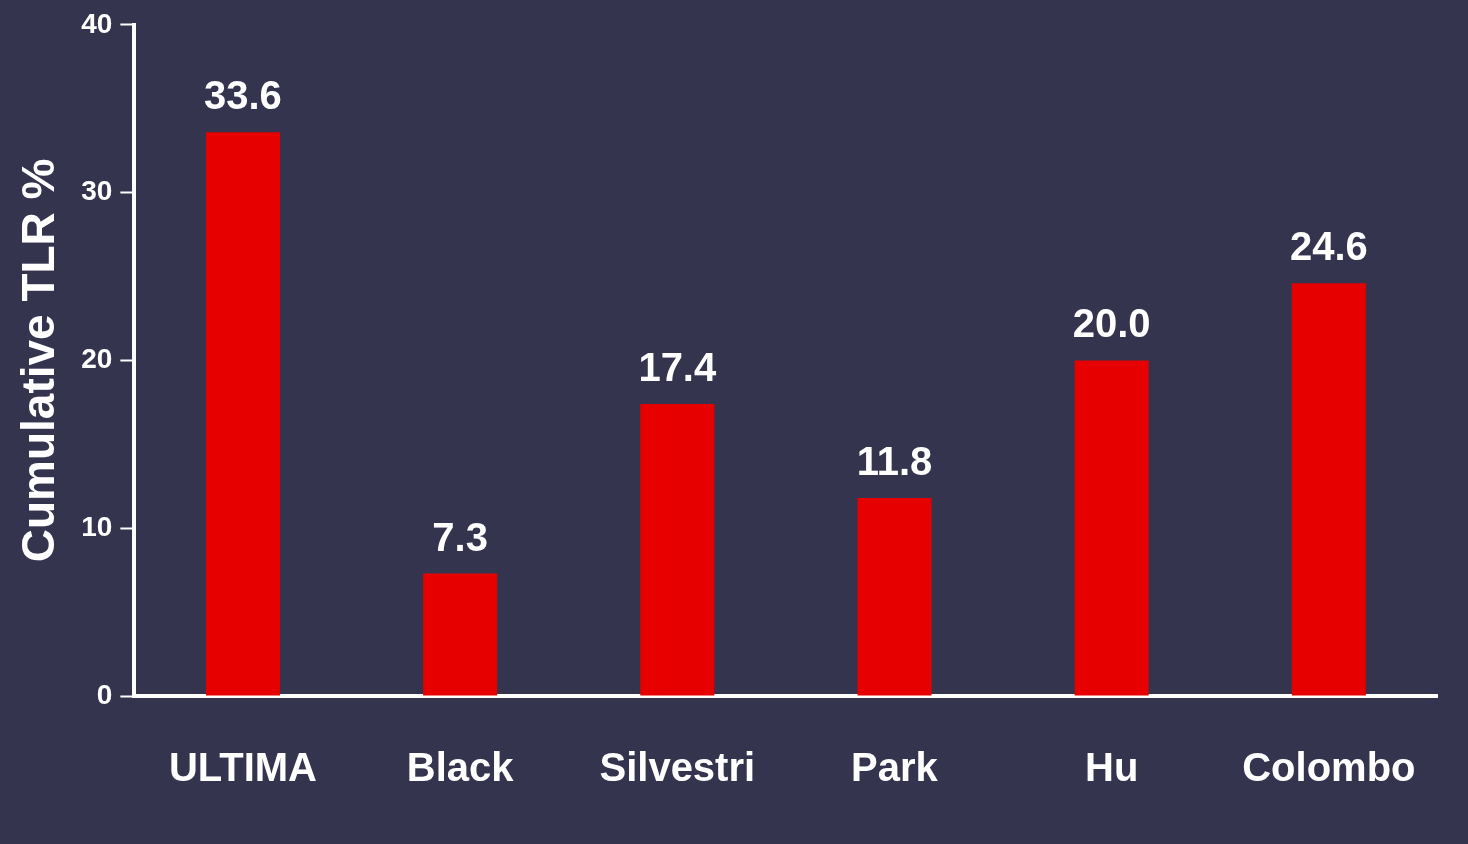 The height and width of the screenshot is (844, 1468). What do you see at coordinates (104, 694) in the screenshot?
I see `y-tick-label: 0` at bounding box center [104, 694].